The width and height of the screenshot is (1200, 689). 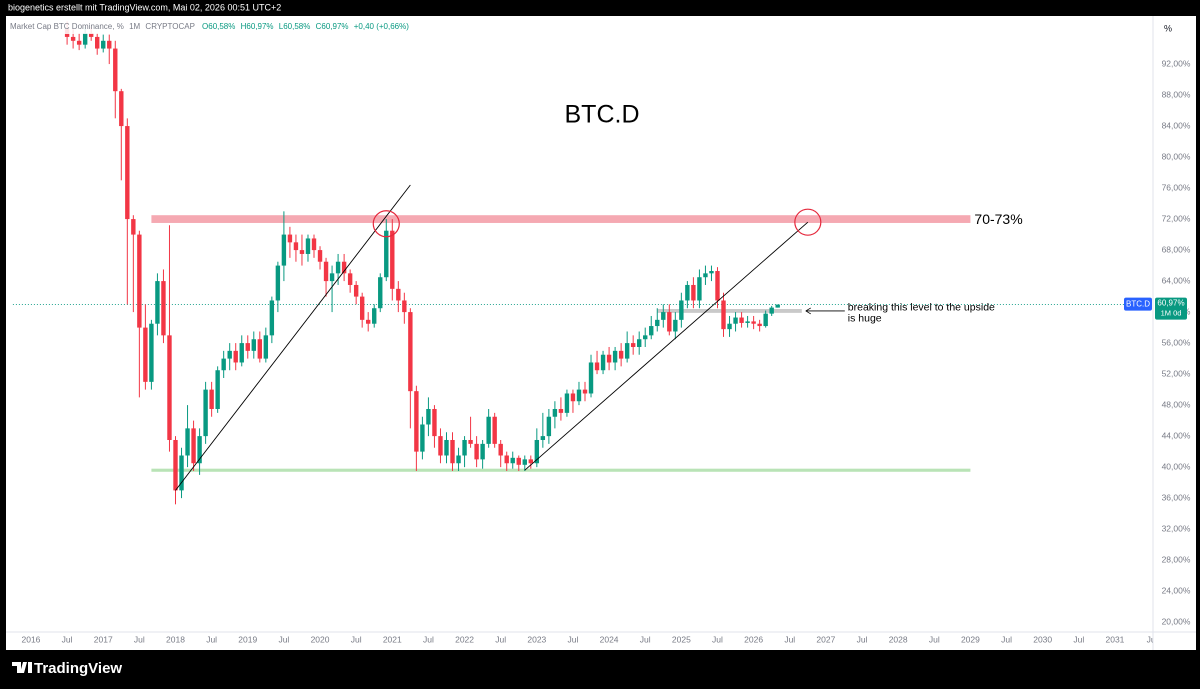 I want to click on y-tick-label: 80,00%, so click(x=1176, y=156).